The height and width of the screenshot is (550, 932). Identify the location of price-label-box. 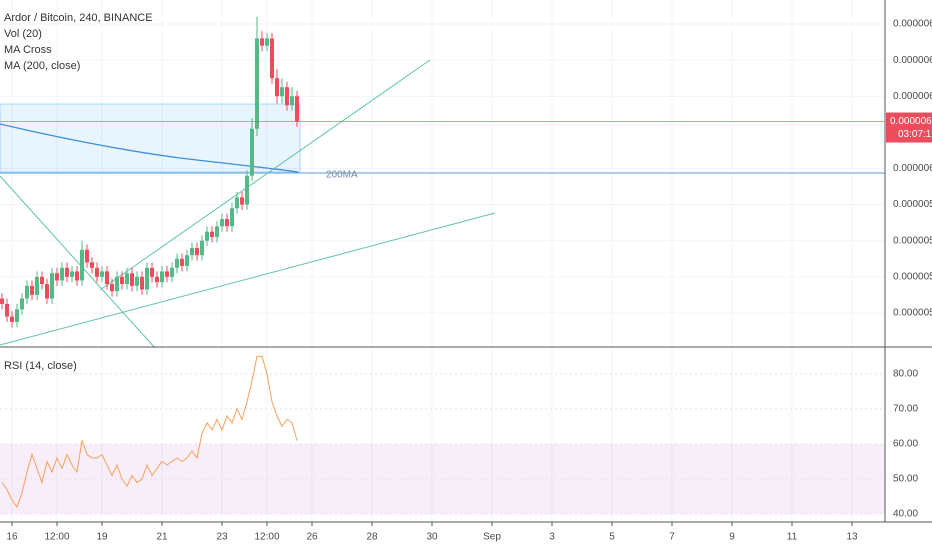
(909, 127).